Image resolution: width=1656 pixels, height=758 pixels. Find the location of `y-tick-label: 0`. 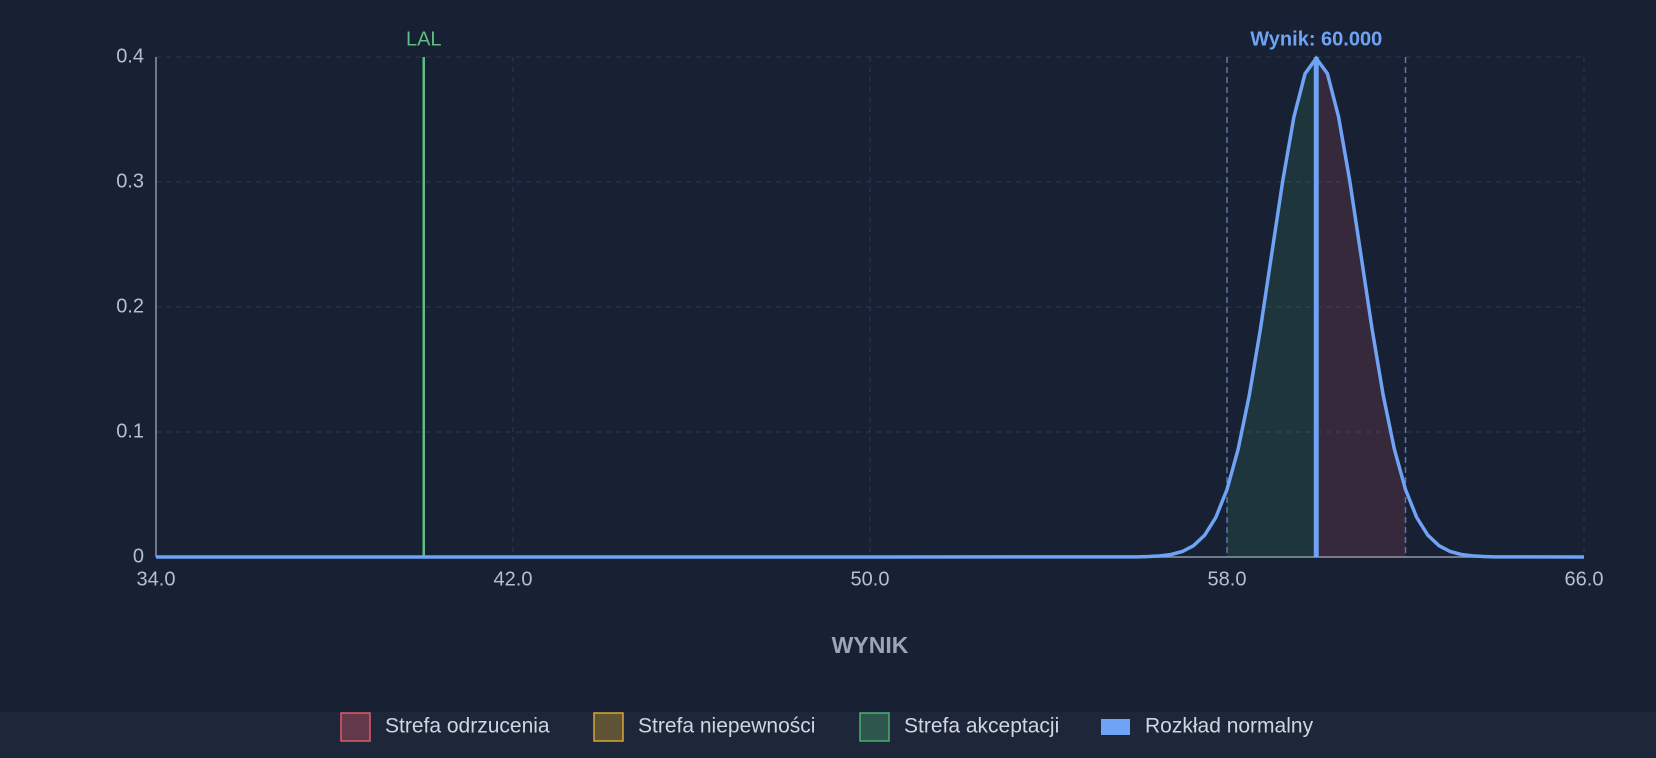

y-tick-label: 0 is located at coordinates (138, 556).